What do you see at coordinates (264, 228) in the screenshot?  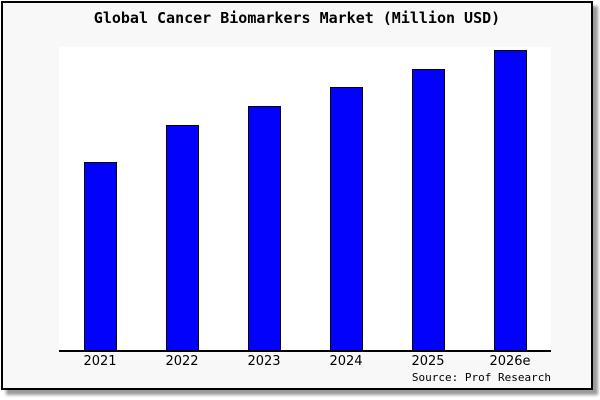 I see `bar-2023` at bounding box center [264, 228].